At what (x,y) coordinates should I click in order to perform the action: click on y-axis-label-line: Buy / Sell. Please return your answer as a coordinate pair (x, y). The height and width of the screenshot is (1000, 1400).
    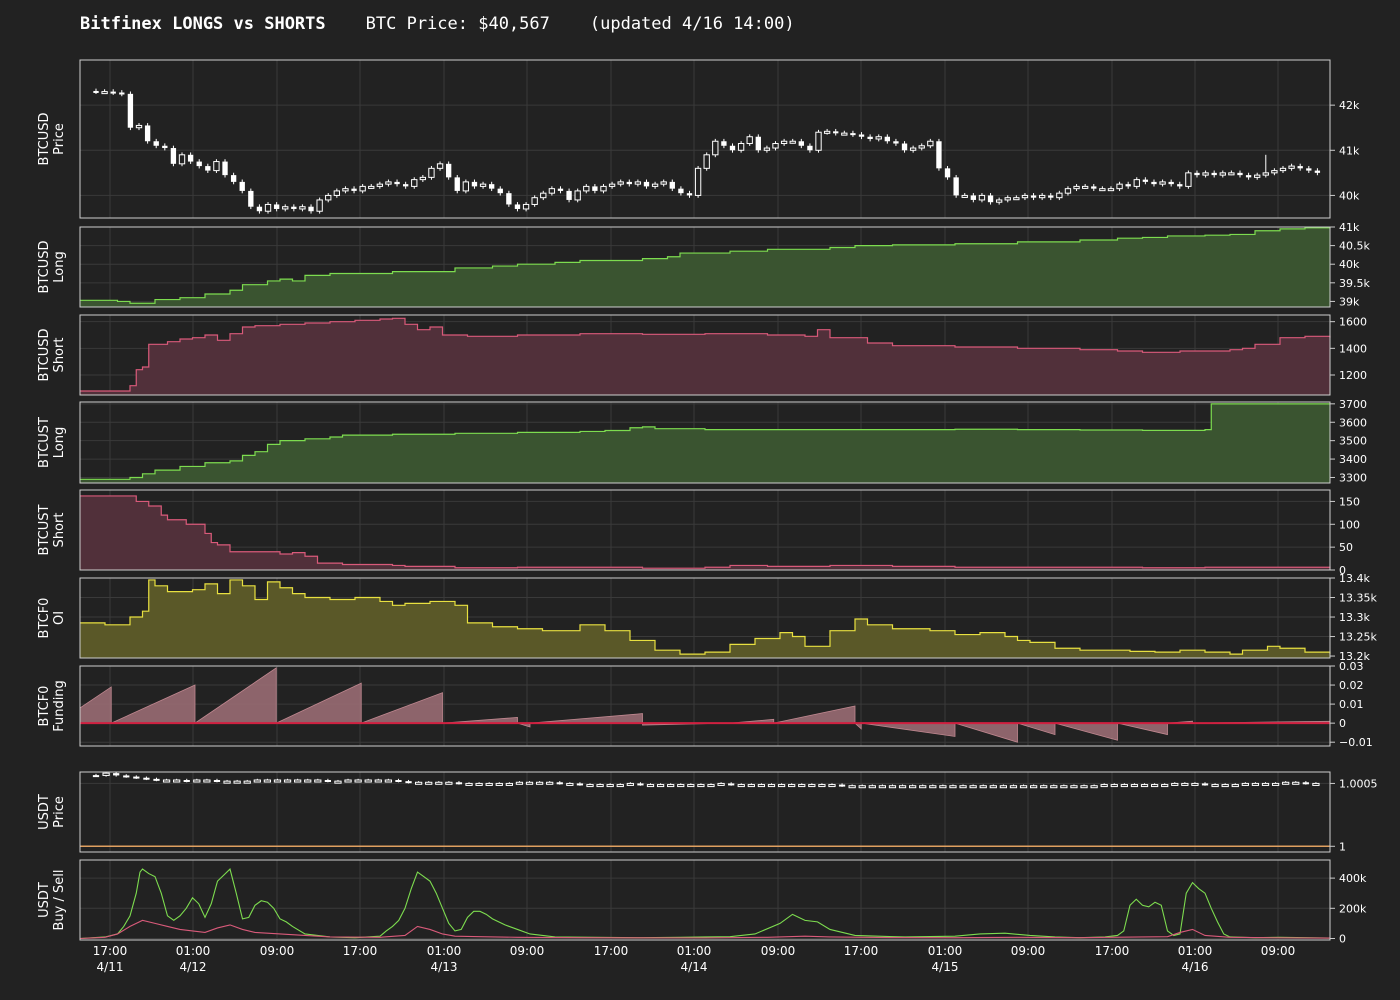
    Looking at the image, I should click on (59, 900).